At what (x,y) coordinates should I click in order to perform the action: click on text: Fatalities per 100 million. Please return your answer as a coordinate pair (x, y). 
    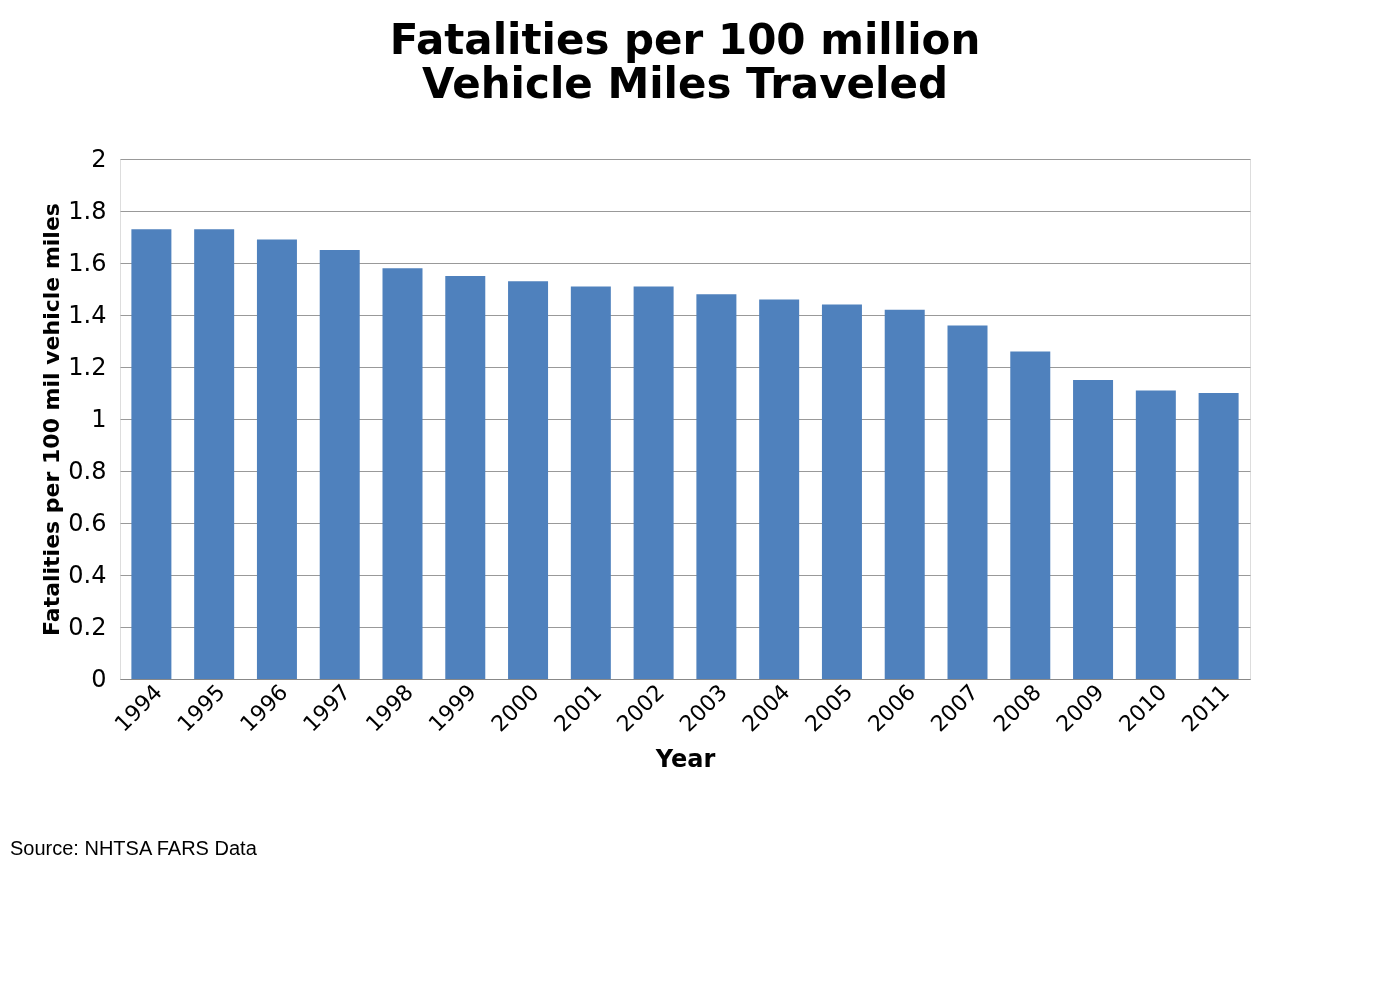
    Looking at the image, I should click on (685, 39).